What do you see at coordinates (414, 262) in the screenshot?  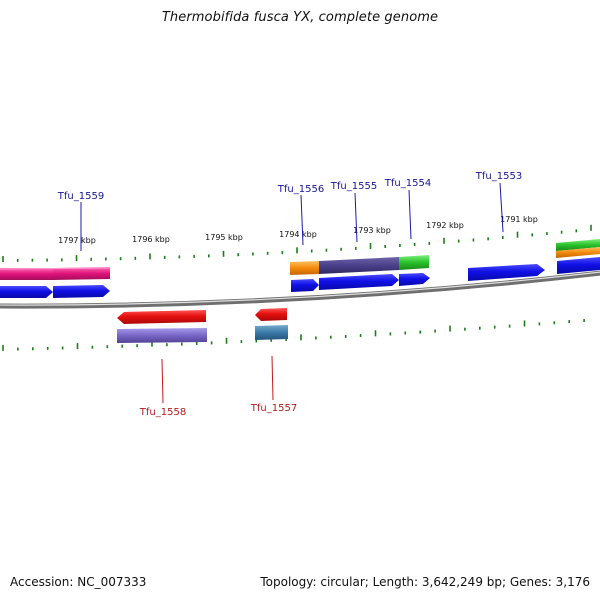 I see `feature-block-green` at bounding box center [414, 262].